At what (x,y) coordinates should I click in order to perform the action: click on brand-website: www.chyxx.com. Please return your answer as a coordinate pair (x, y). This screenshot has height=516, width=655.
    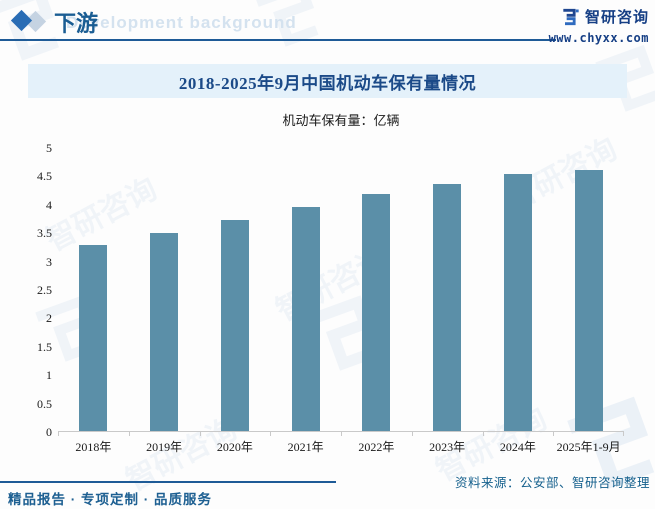
    Looking at the image, I should click on (598, 38).